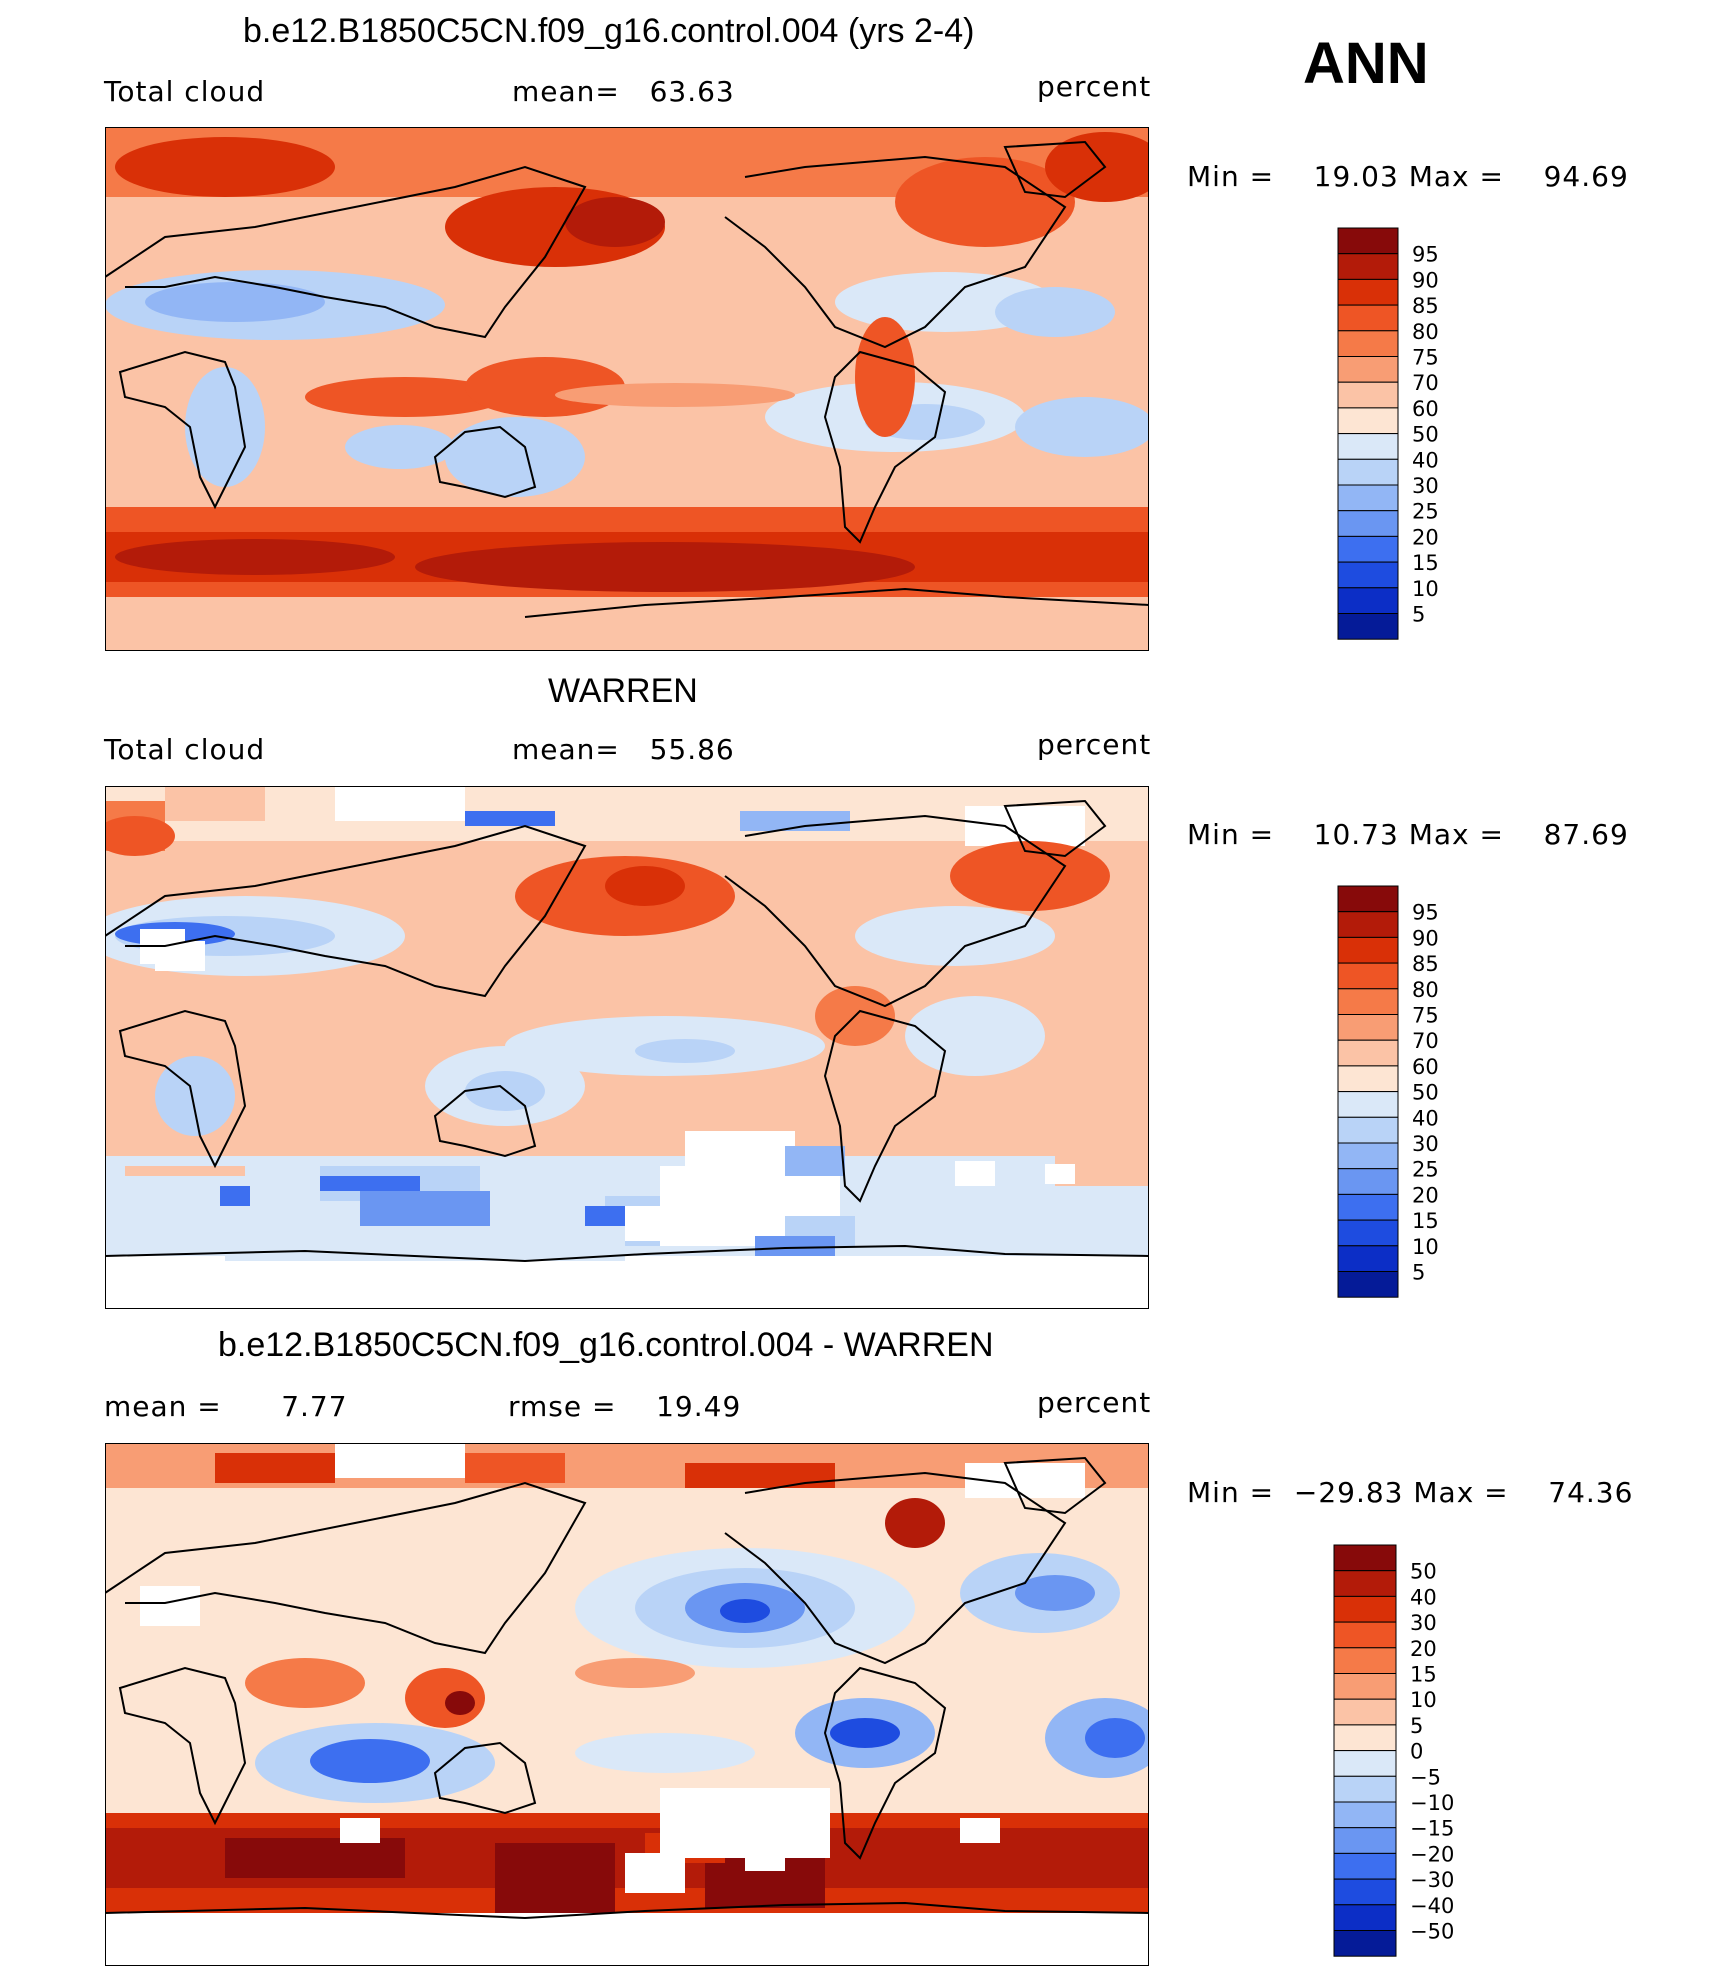  Describe the element at coordinates (1461, 1492) in the screenshot. I see `panel-3-max-label: Max =` at that location.